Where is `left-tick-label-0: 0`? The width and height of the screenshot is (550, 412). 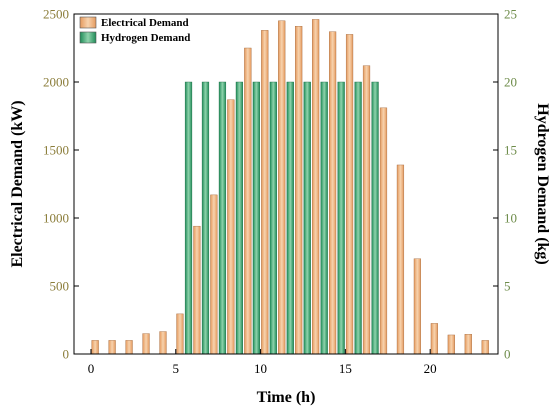
left-tick-label-0: 0 is located at coordinates (66, 354).